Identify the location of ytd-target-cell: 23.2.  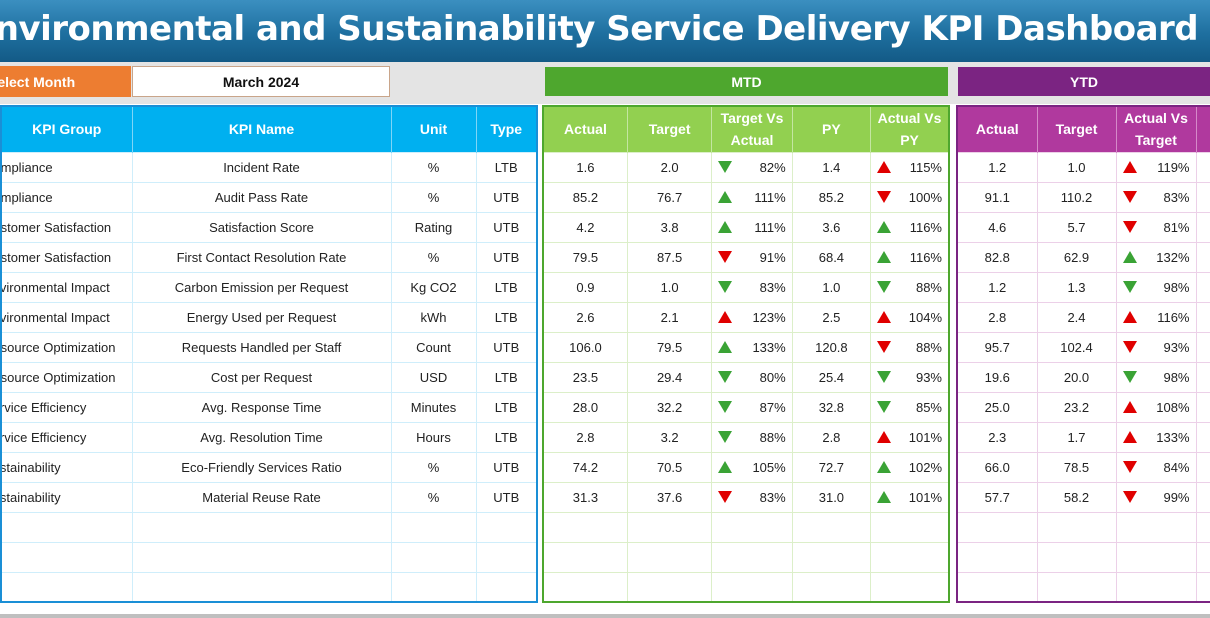
(1076, 406).